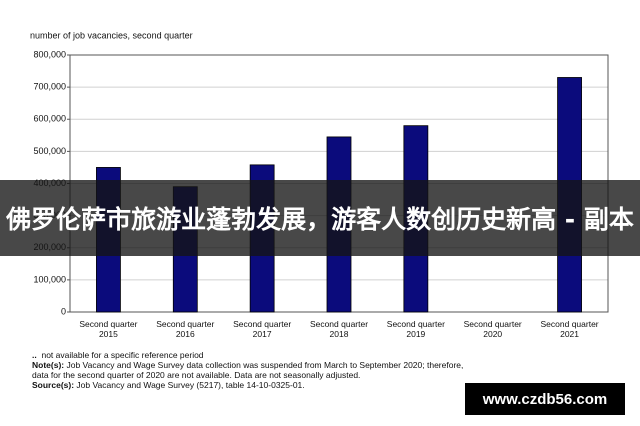 The width and height of the screenshot is (640, 426). I want to click on x-tick-label: Second quarter 2021, so click(569, 329).